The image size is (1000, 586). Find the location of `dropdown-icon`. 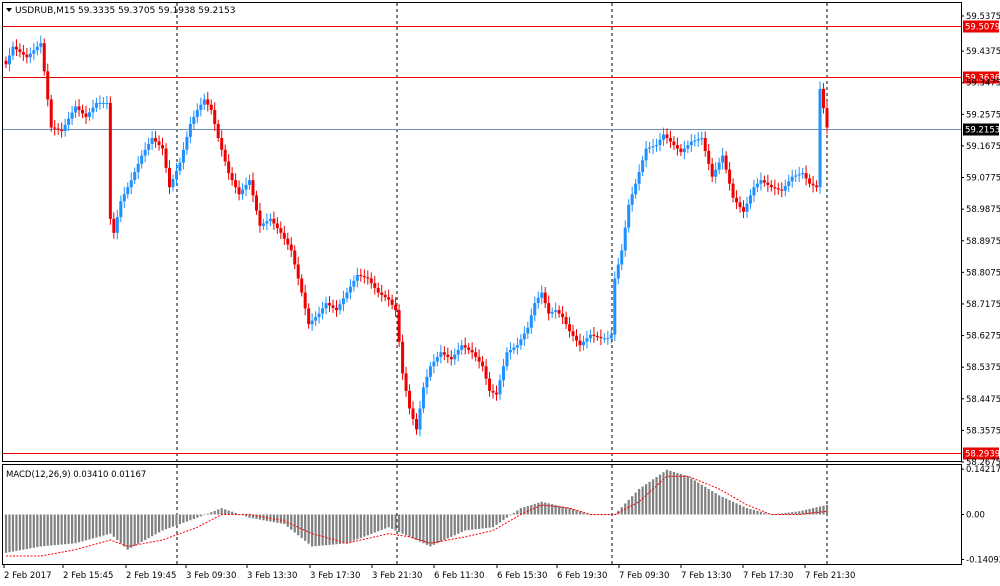

dropdown-icon is located at coordinates (9, 10).